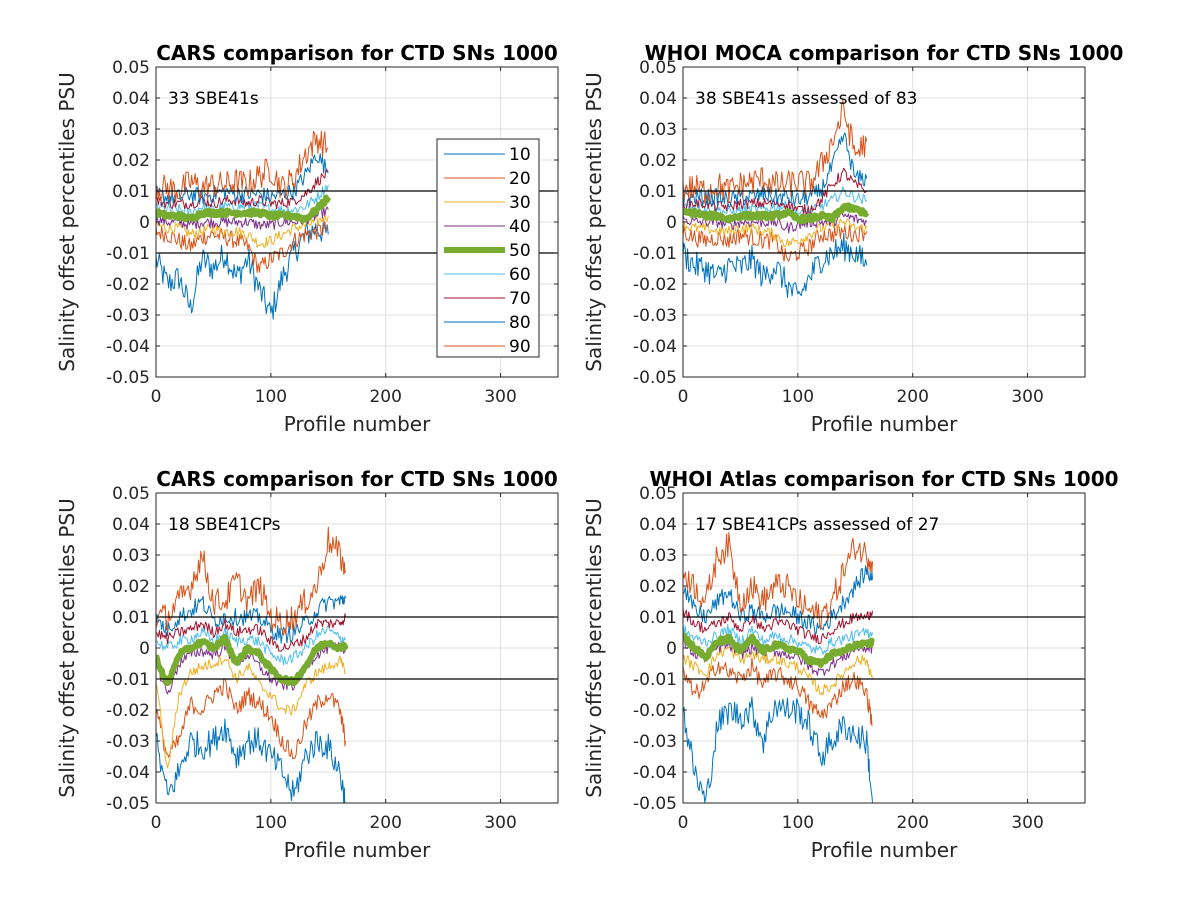  Describe the element at coordinates (806, 99) in the screenshot. I see `annotation-text: 38 SBE41s assessed of 83` at that location.